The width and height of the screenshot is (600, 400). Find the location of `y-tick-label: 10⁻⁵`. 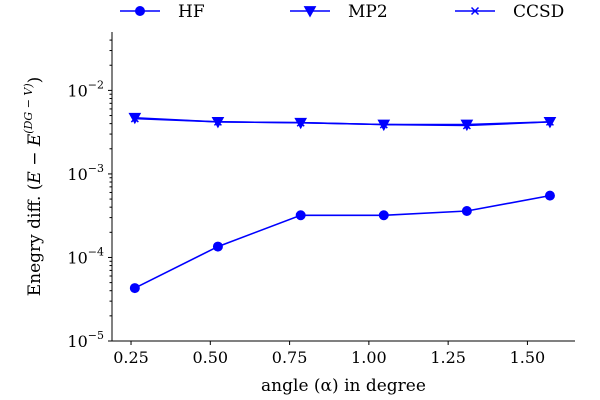

y-tick-label: 10⁻⁵ is located at coordinates (85, 340).